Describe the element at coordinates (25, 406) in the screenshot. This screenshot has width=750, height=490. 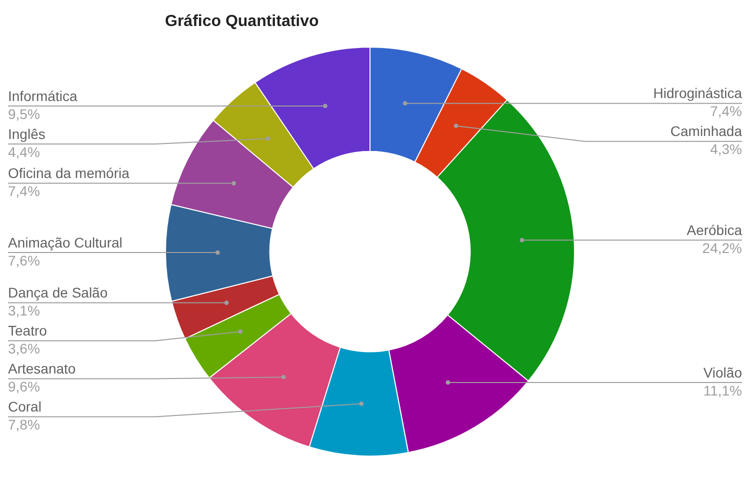
I see `slice-label: Coral` at that location.